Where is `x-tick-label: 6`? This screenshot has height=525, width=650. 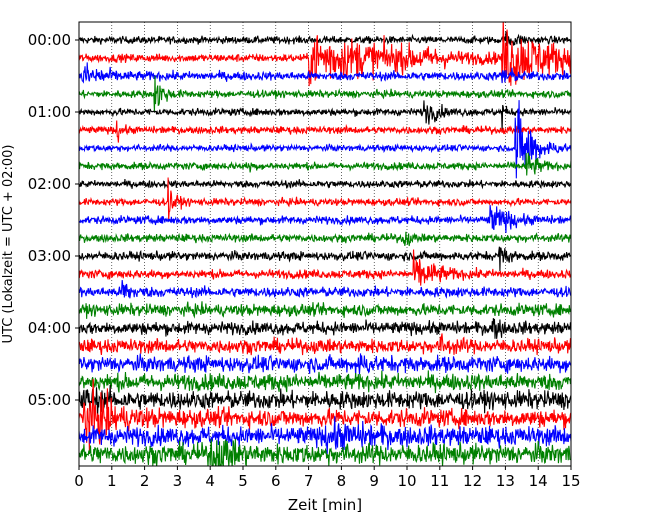 x-tick-label: 6 is located at coordinates (276, 481).